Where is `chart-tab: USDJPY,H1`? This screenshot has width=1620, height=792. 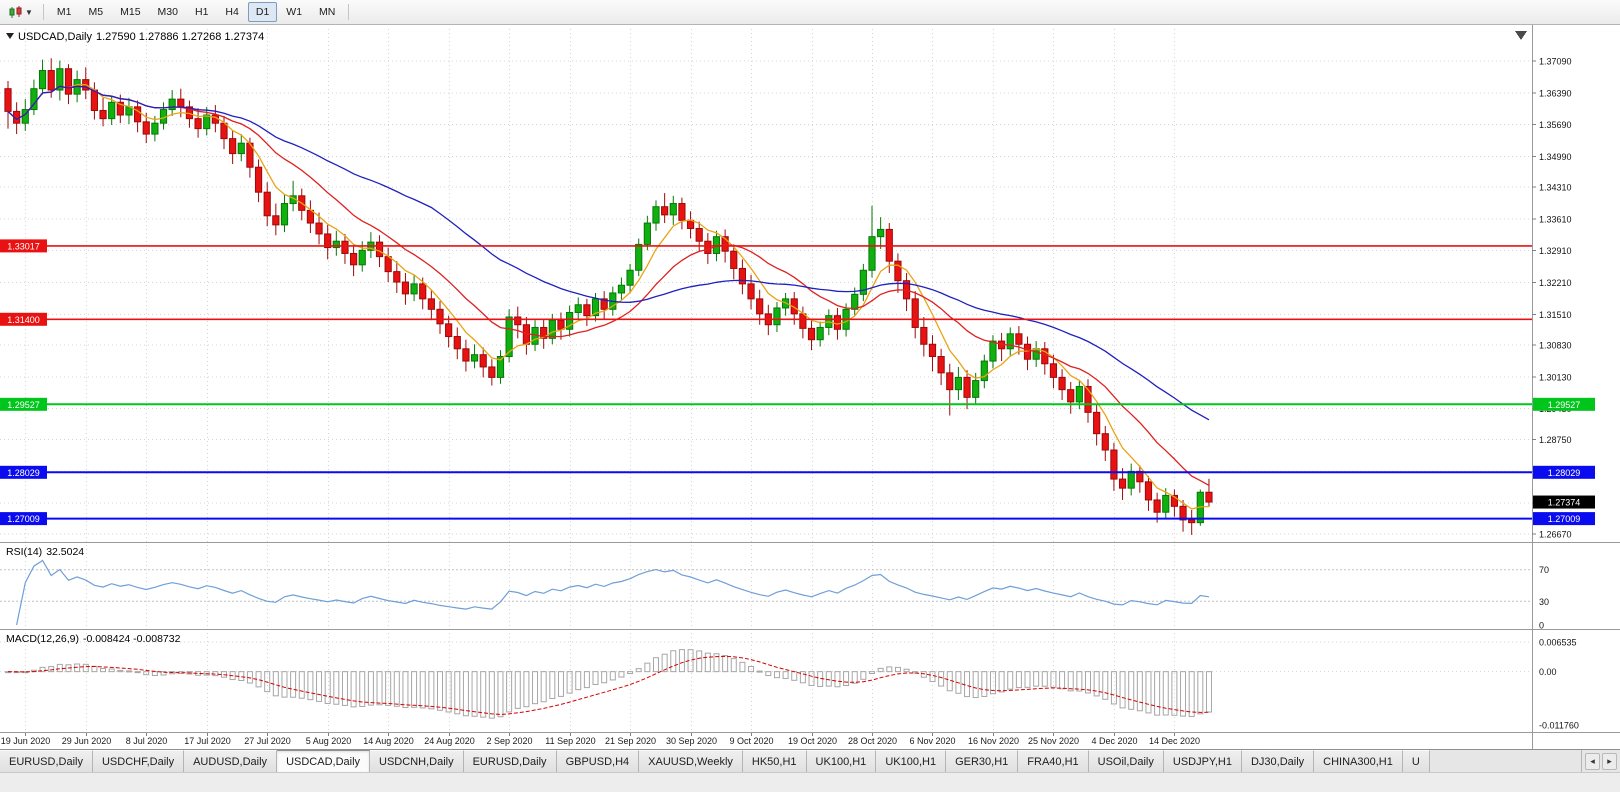 chart-tab: USDJPY,H1 is located at coordinates (1202, 761).